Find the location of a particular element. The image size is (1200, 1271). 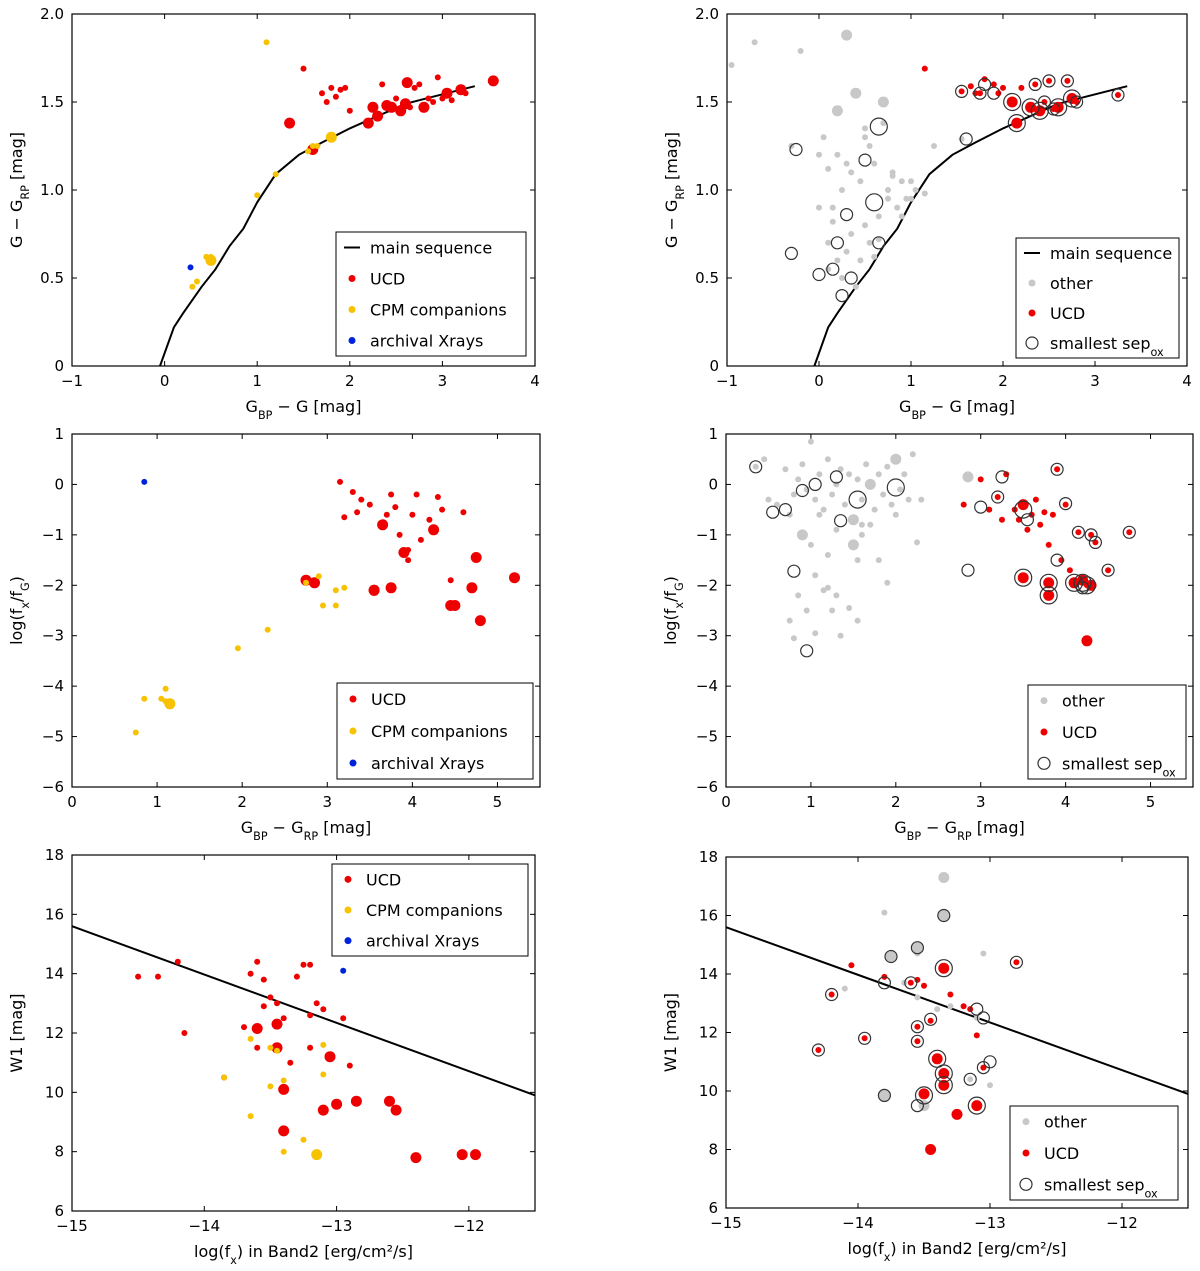

x-tick-label: 4 is located at coordinates (413, 802).